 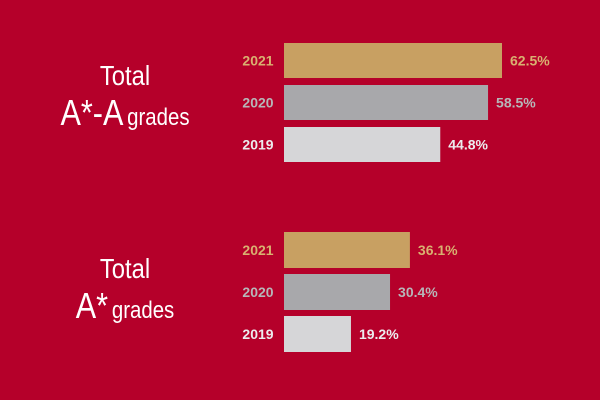 What do you see at coordinates (530, 61) in the screenshot?
I see `value-label-2021: 62.5%` at bounding box center [530, 61].